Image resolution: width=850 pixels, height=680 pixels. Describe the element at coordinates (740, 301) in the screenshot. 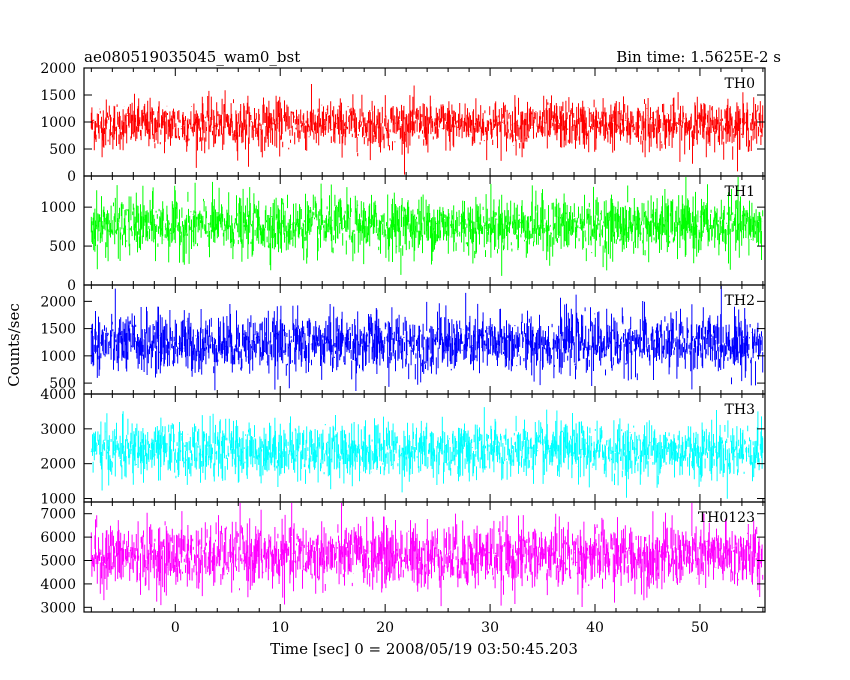

I see `panel-label-th2: TH2` at that location.